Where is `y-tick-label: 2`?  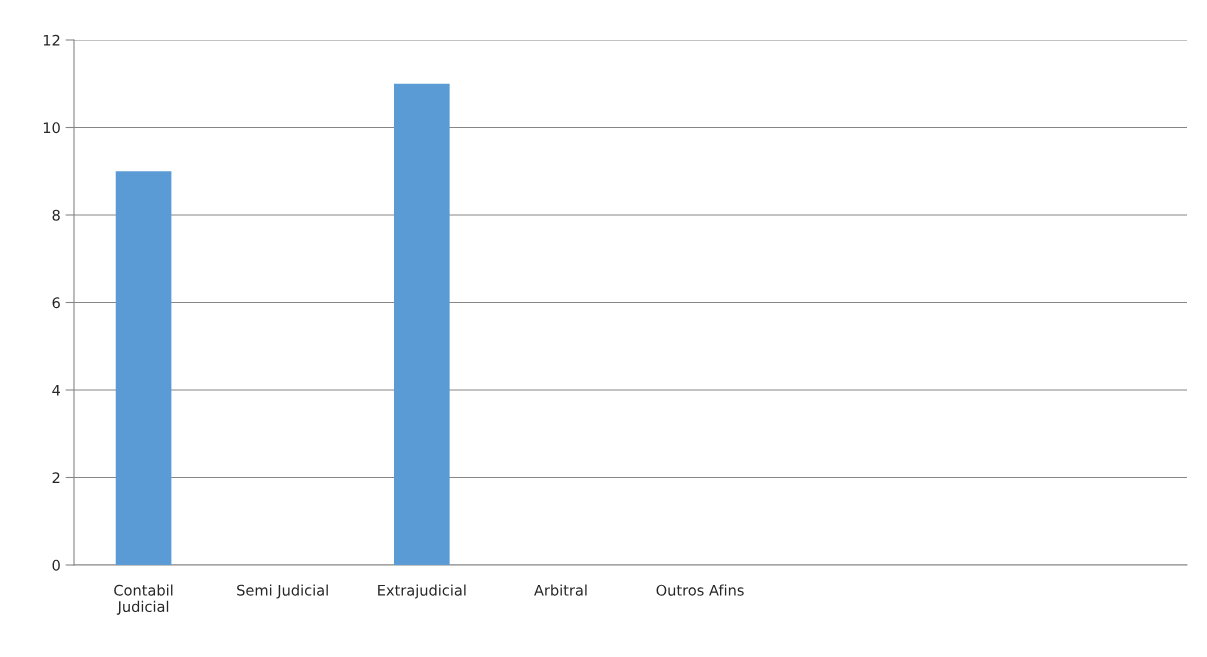
y-tick-label: 2 is located at coordinates (56, 478).